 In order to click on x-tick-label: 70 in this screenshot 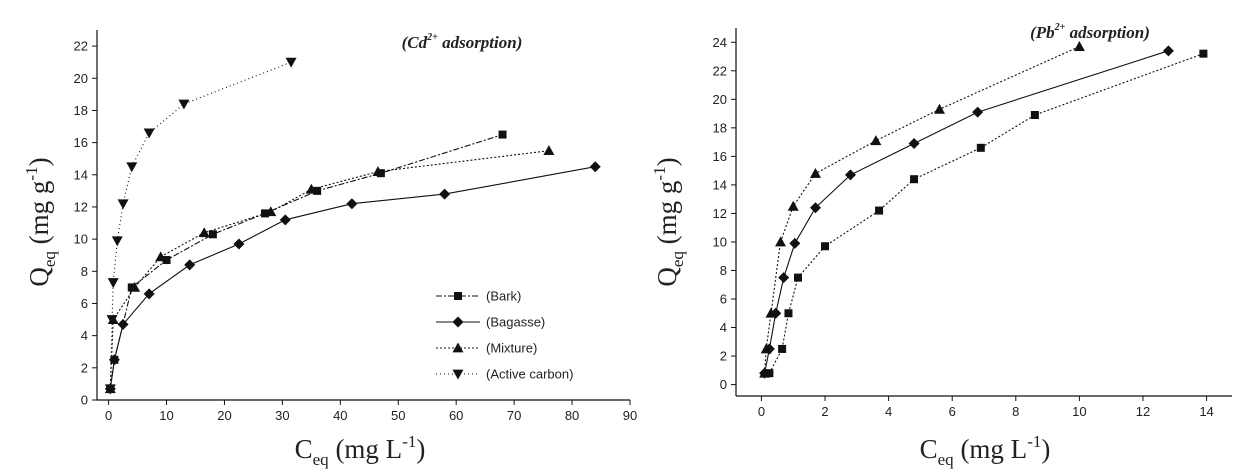, I will do `click(514, 415)`.